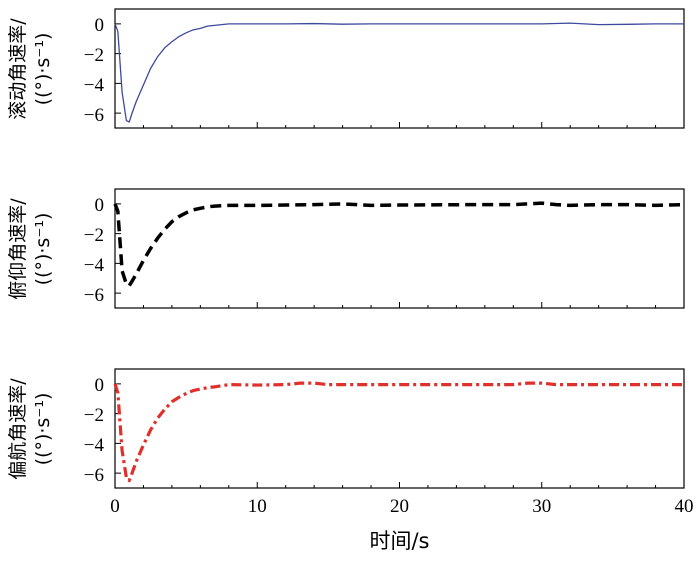 The height and width of the screenshot is (561, 700). What do you see at coordinates (386, 75) in the screenshot?
I see `roll-ticks` at bounding box center [386, 75].